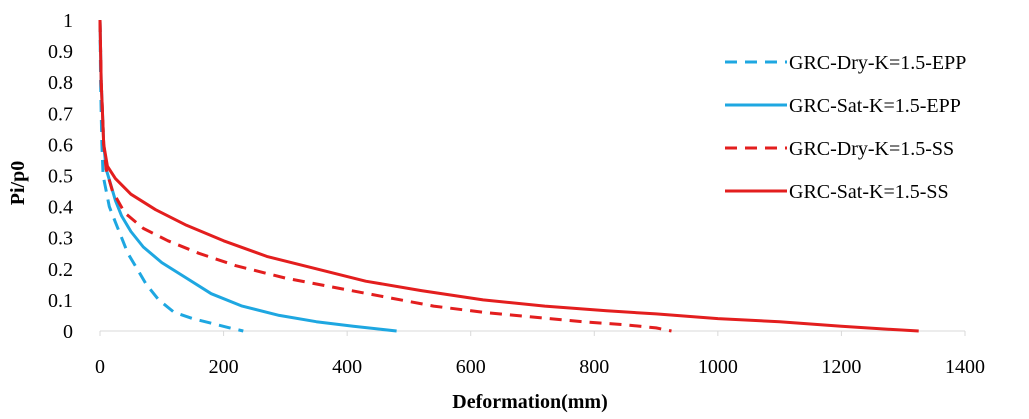 This screenshot has height=419, width=1029. Describe the element at coordinates (18, 183) in the screenshot. I see `y-axis-title: Pi/p0` at that location.